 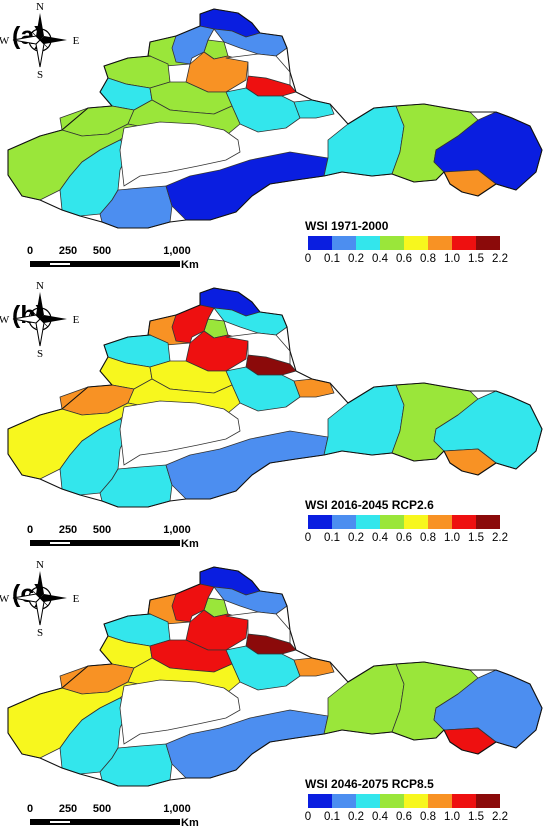 I want to click on legend-title: WSI 2016-2045 RCP2.6, so click(x=369, y=505).